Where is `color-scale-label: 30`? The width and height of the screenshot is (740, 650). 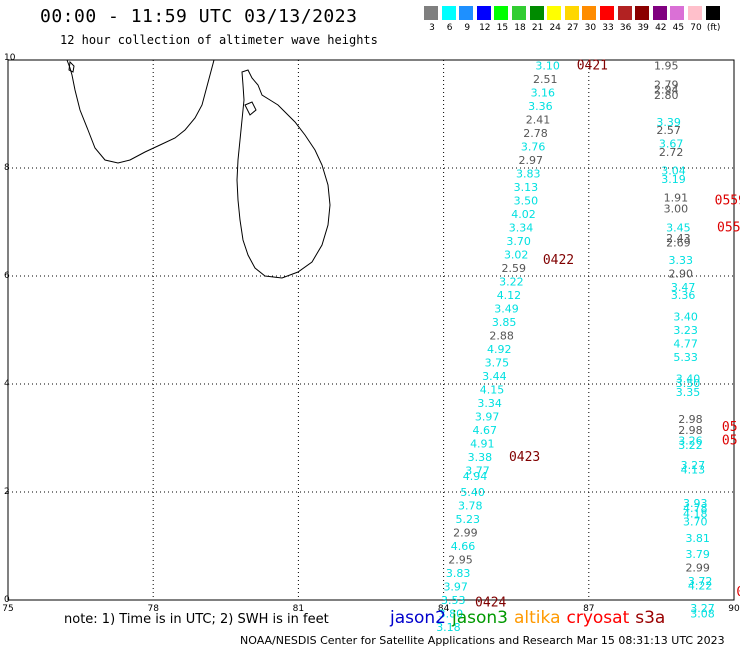 color-scale-label: 30 is located at coordinates (590, 28).